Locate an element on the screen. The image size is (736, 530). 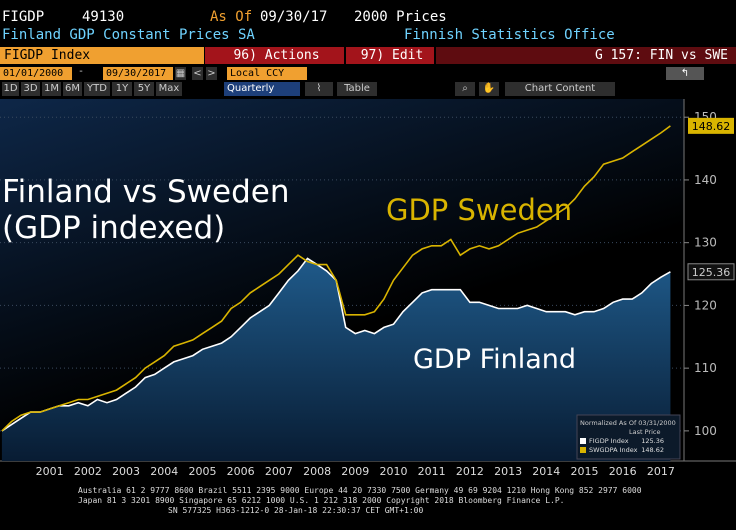
chart-title: Finland vs Sweden (GDP indexed) is located at coordinates (146, 210).